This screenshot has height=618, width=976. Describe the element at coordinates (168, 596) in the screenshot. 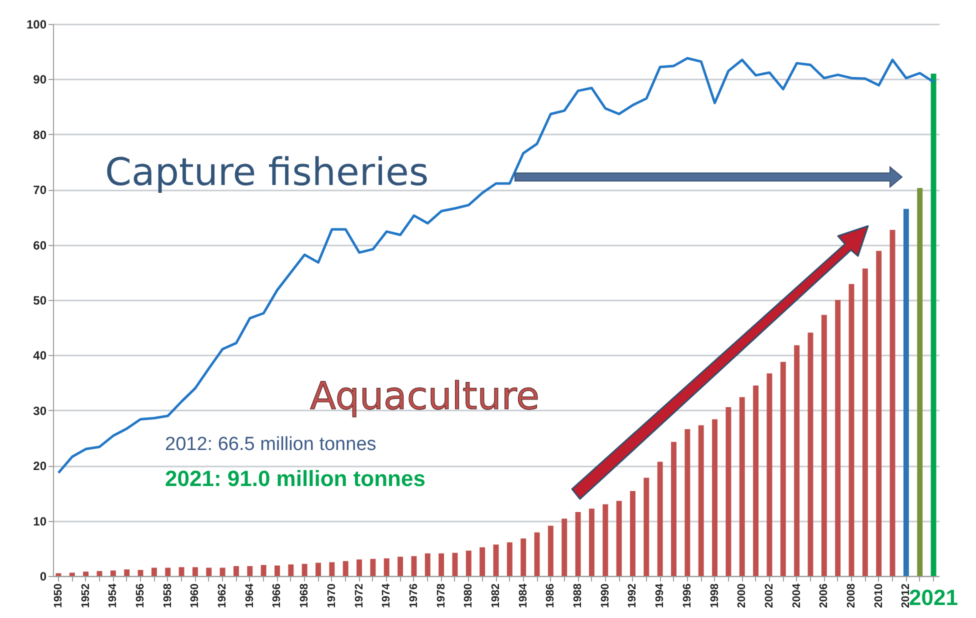

I see `x-tick-label: 1958` at that location.